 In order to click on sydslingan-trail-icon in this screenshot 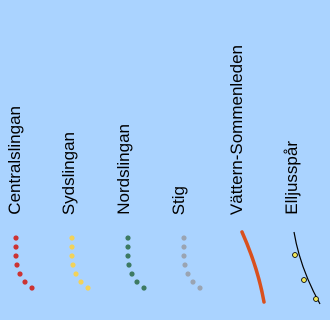, I will do `click(80, 263)`.